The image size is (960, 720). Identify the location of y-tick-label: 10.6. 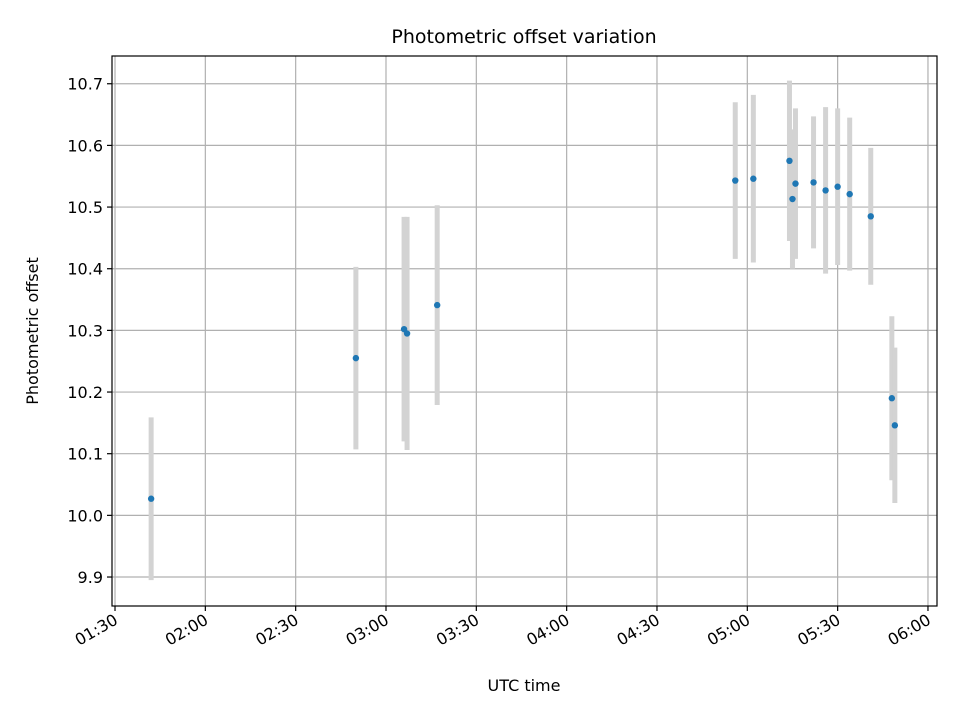
(85, 145).